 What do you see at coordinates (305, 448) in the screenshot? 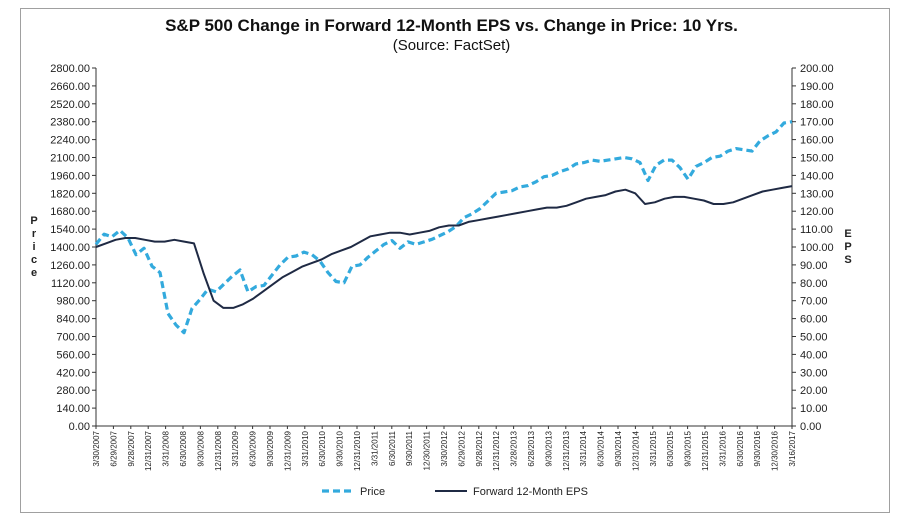
I see `x-tick-label: 3/31/2010` at bounding box center [305, 448].